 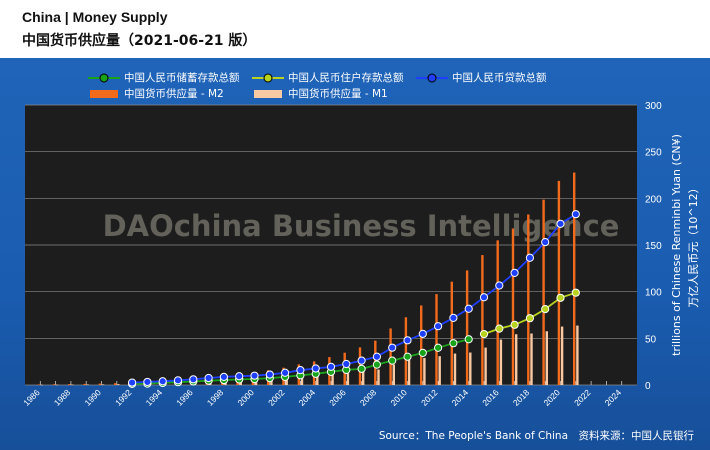 What do you see at coordinates (653, 199) in the screenshot?
I see `y-tick-label: 200` at bounding box center [653, 199].